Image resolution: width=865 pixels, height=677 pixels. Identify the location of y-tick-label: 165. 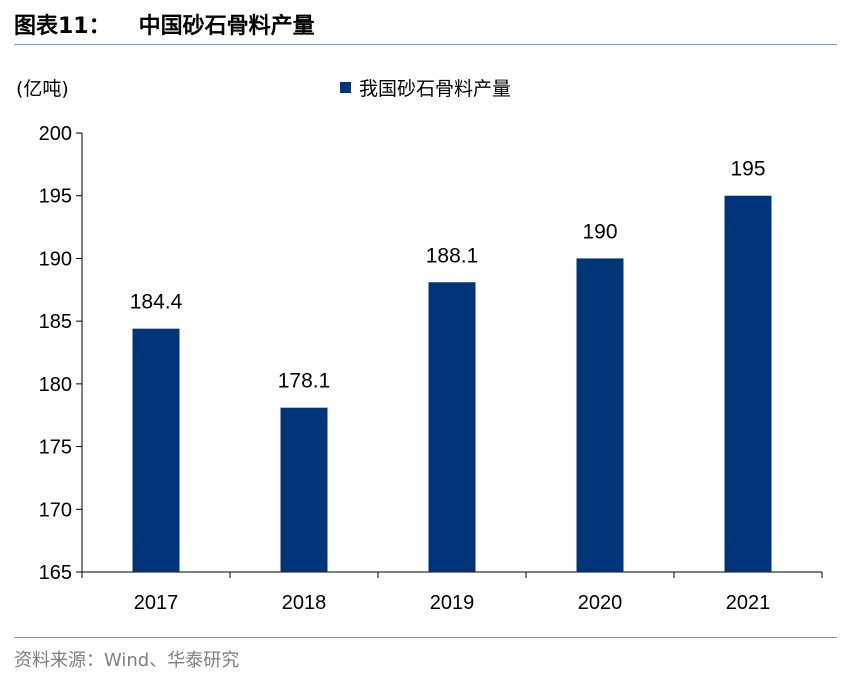
(55, 573).